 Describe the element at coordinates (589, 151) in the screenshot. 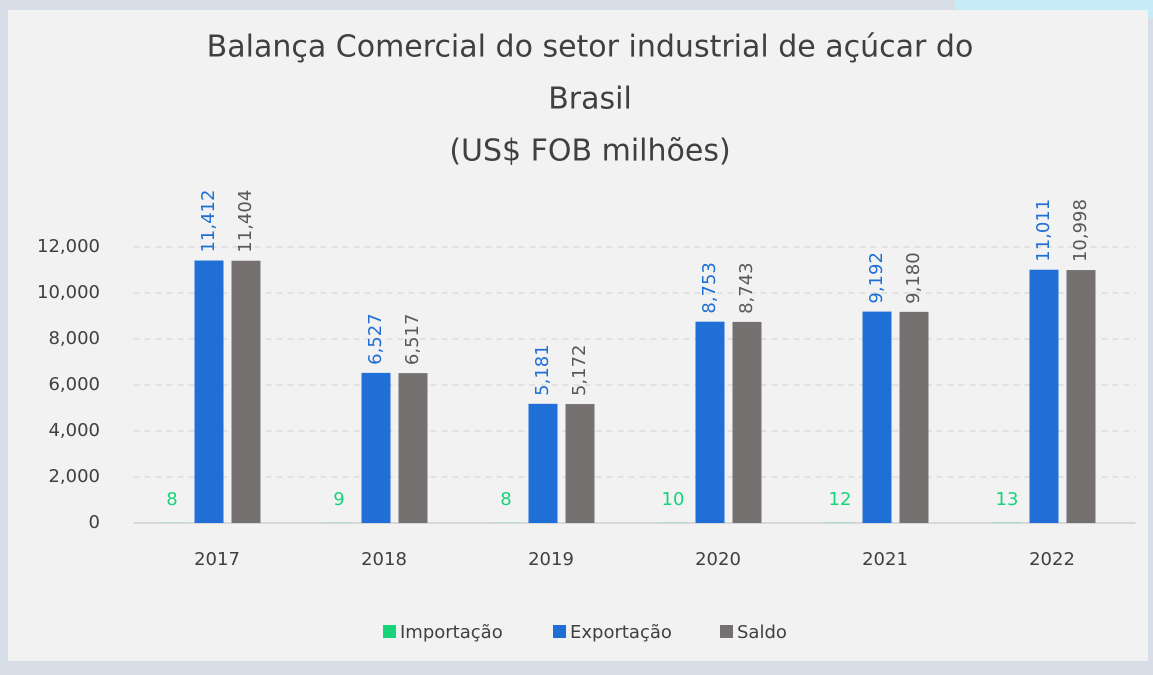

I see `title-line: (US$ FOB milhões)` at that location.